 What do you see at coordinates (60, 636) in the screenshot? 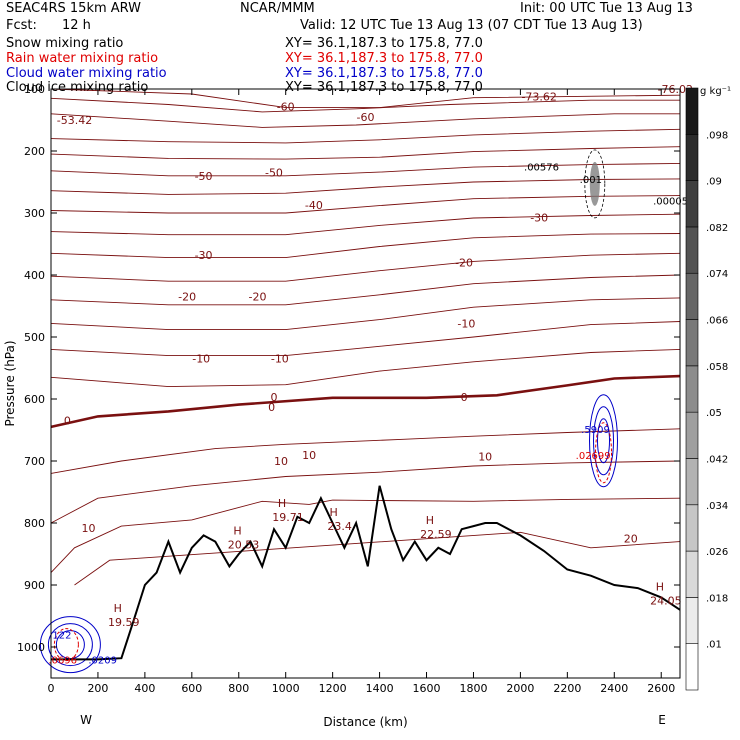
I see `moisture-label: .122` at bounding box center [60, 636].